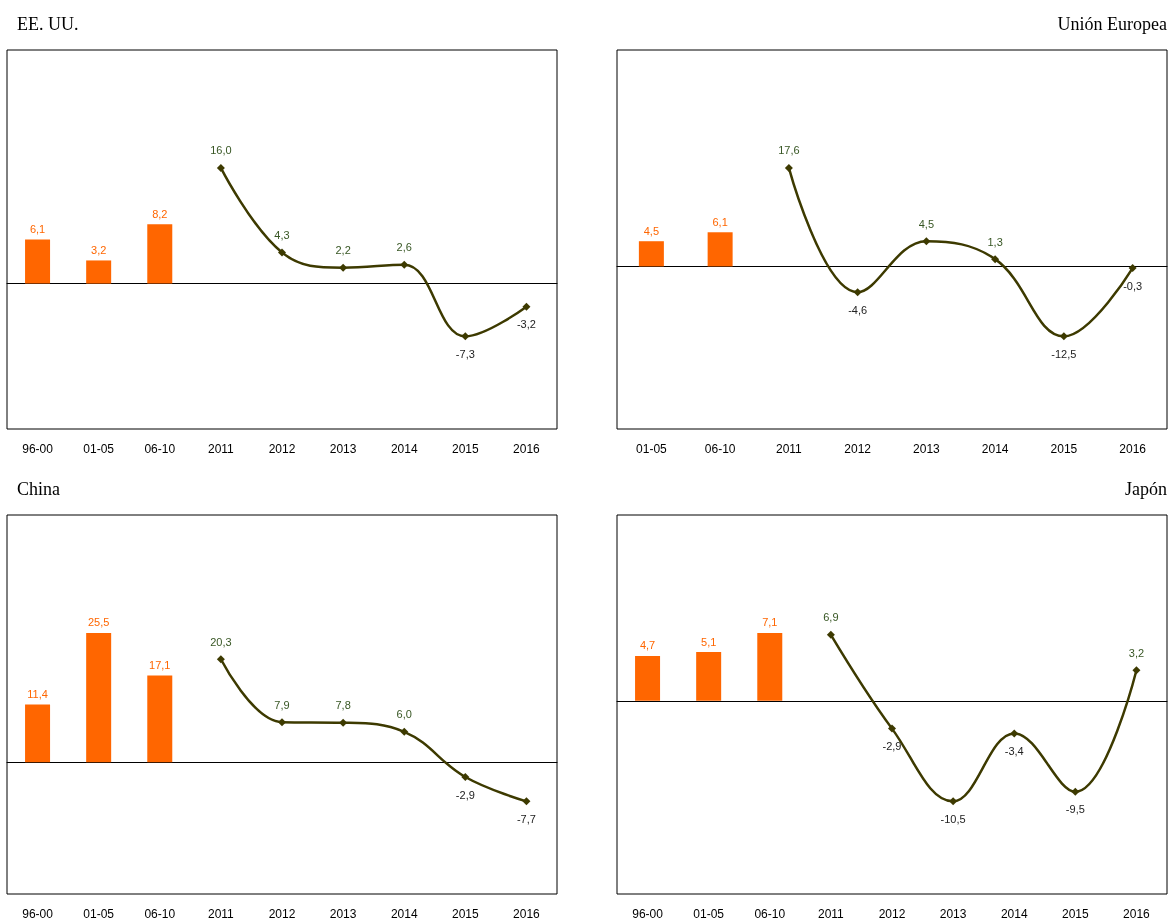 Image resolution: width=1175 pixels, height=921 pixels. What do you see at coordinates (789, 150) in the screenshot?
I see `data-label: 17,6` at bounding box center [789, 150].